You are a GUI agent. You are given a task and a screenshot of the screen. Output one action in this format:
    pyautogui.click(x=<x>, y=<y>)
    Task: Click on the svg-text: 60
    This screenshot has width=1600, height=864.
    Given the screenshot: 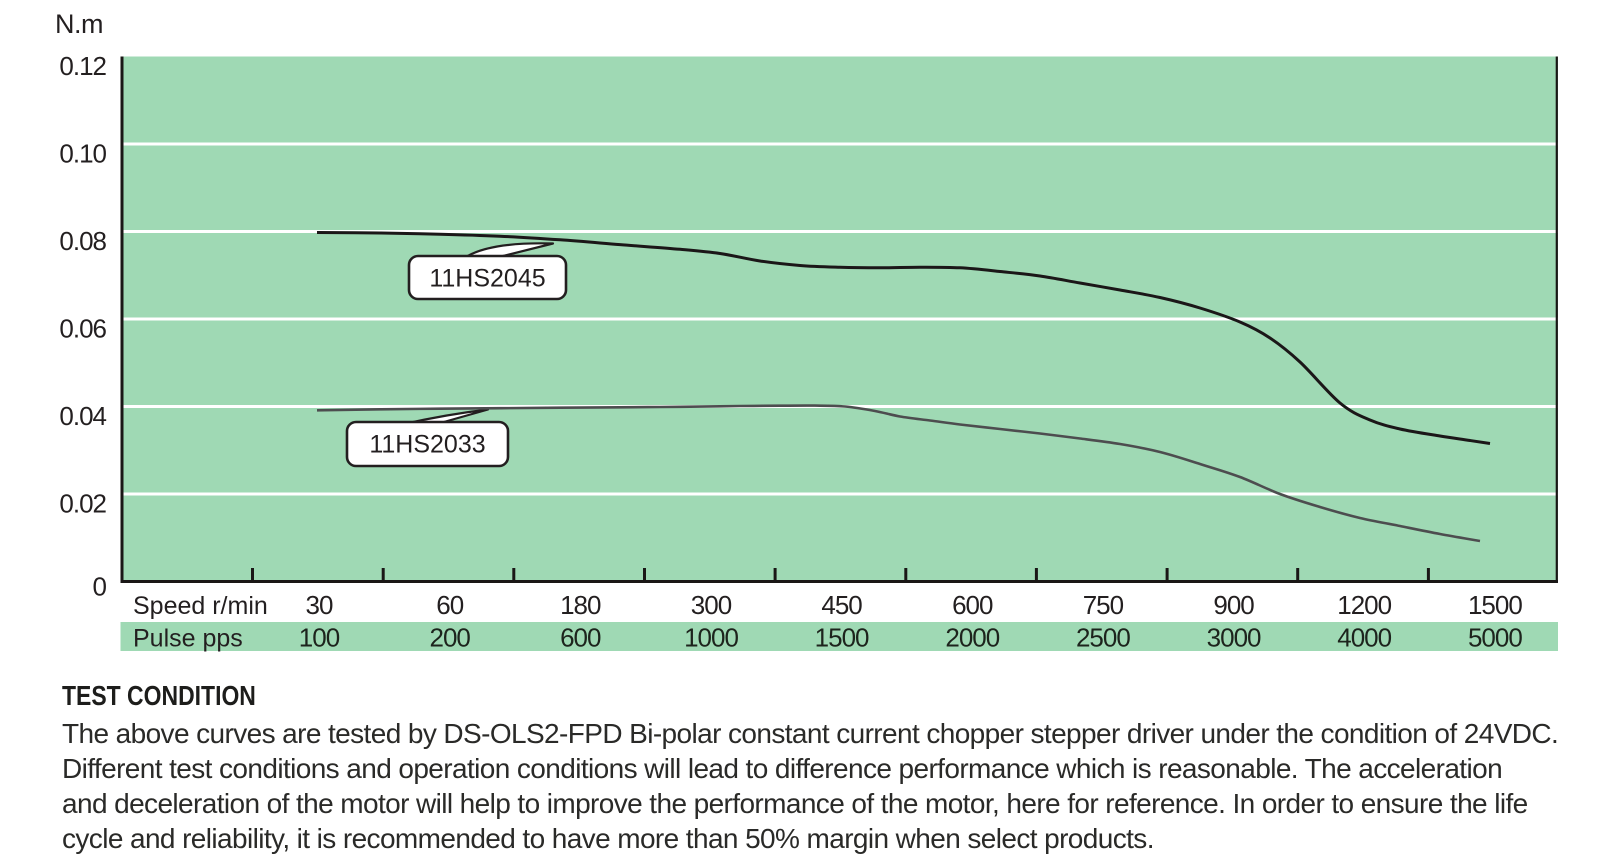 What is the action you would take?
    pyautogui.click(x=449, y=605)
    